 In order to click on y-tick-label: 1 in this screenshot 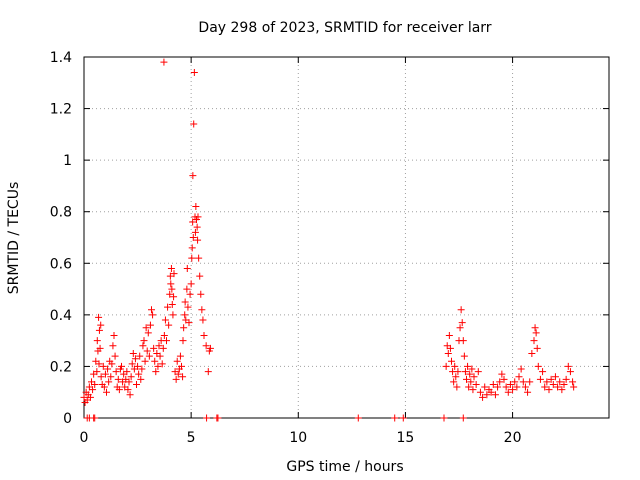, I will do `click(67, 161)`.